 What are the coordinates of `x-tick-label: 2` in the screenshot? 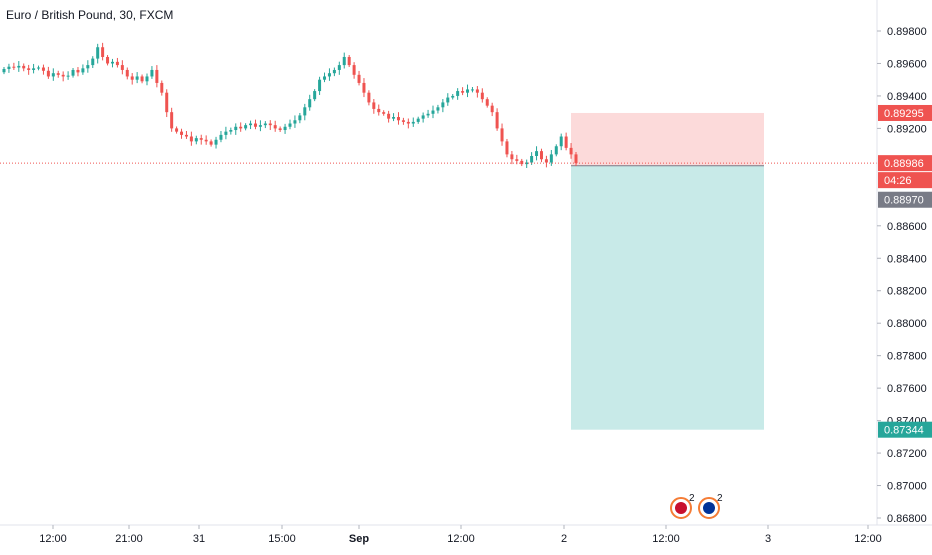 It's located at (564, 539).